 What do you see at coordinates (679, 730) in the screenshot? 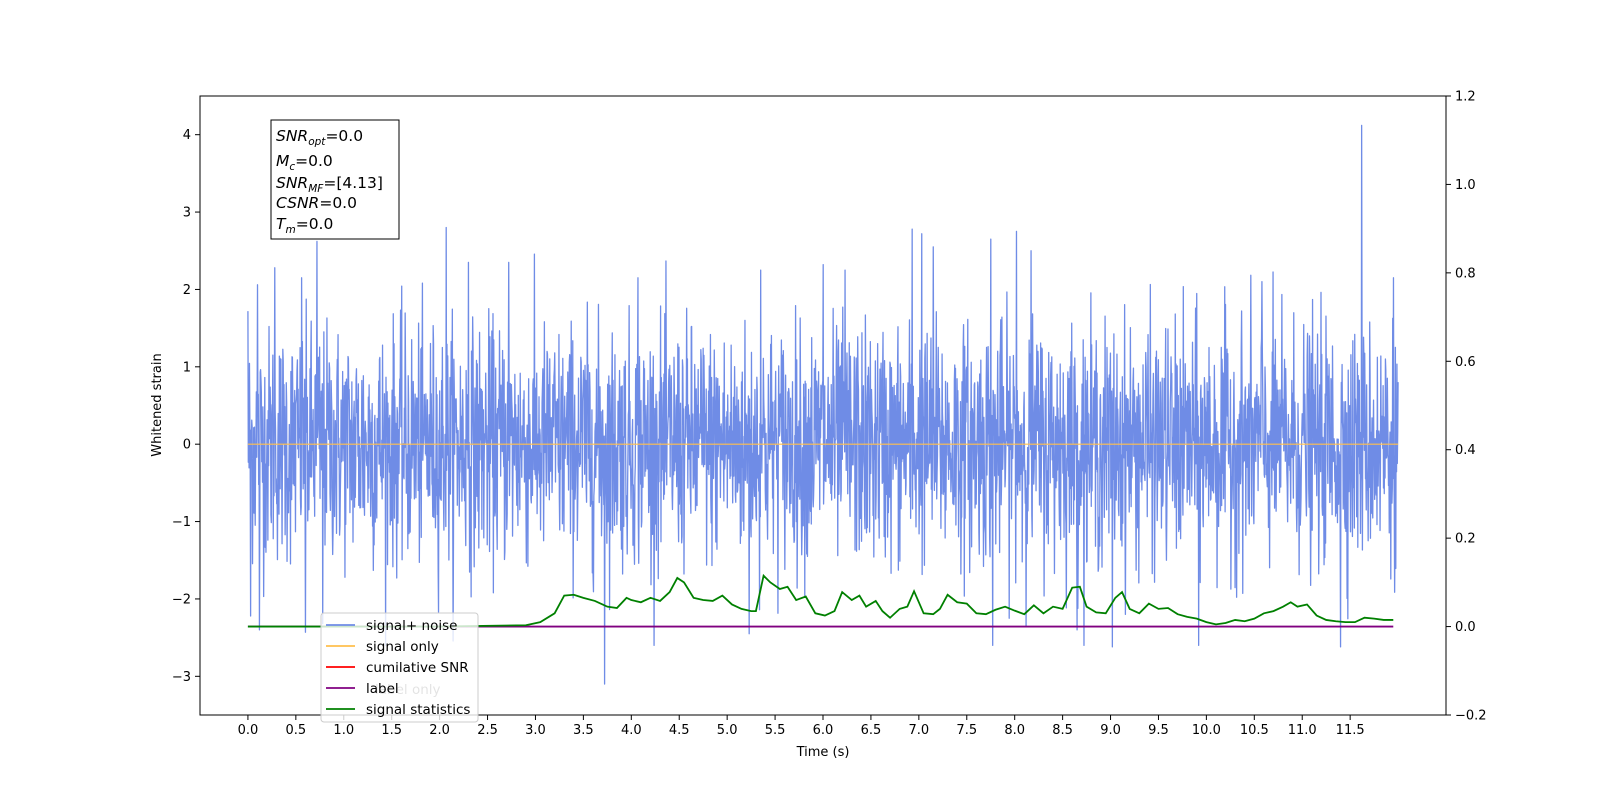
I see `x-tick-label: 4.5` at bounding box center [679, 730].